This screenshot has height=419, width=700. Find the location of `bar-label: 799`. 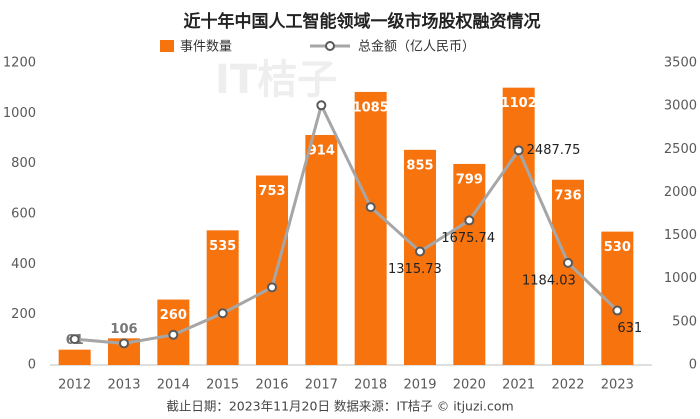

bar-label: 799 is located at coordinates (469, 179).